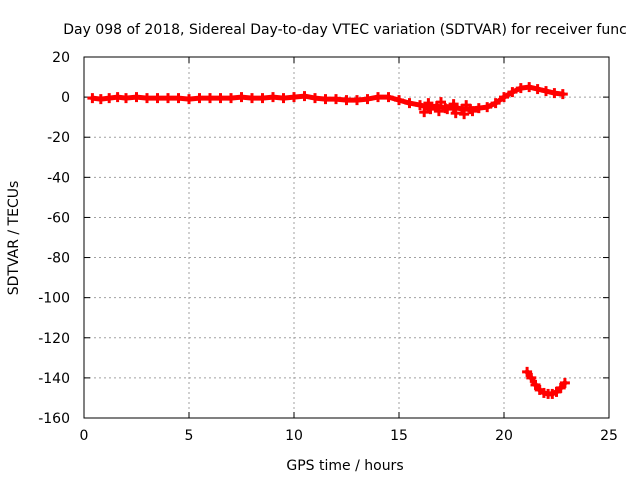 The height and width of the screenshot is (480, 640). What do you see at coordinates (399, 436) in the screenshot?
I see `x-tick-label: 15` at bounding box center [399, 436].